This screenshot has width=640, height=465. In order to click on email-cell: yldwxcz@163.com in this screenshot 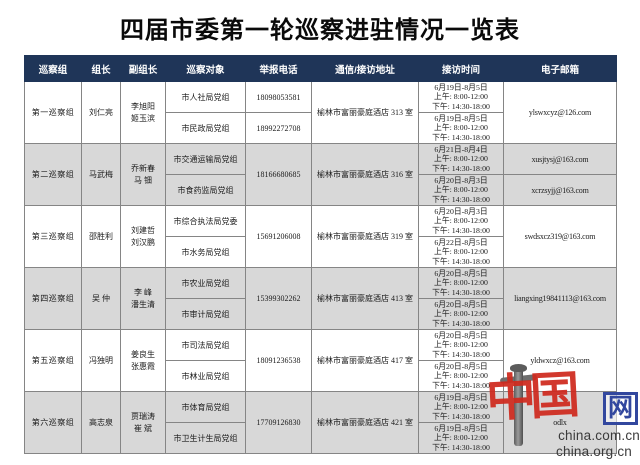, I will do `click(560, 360)`.